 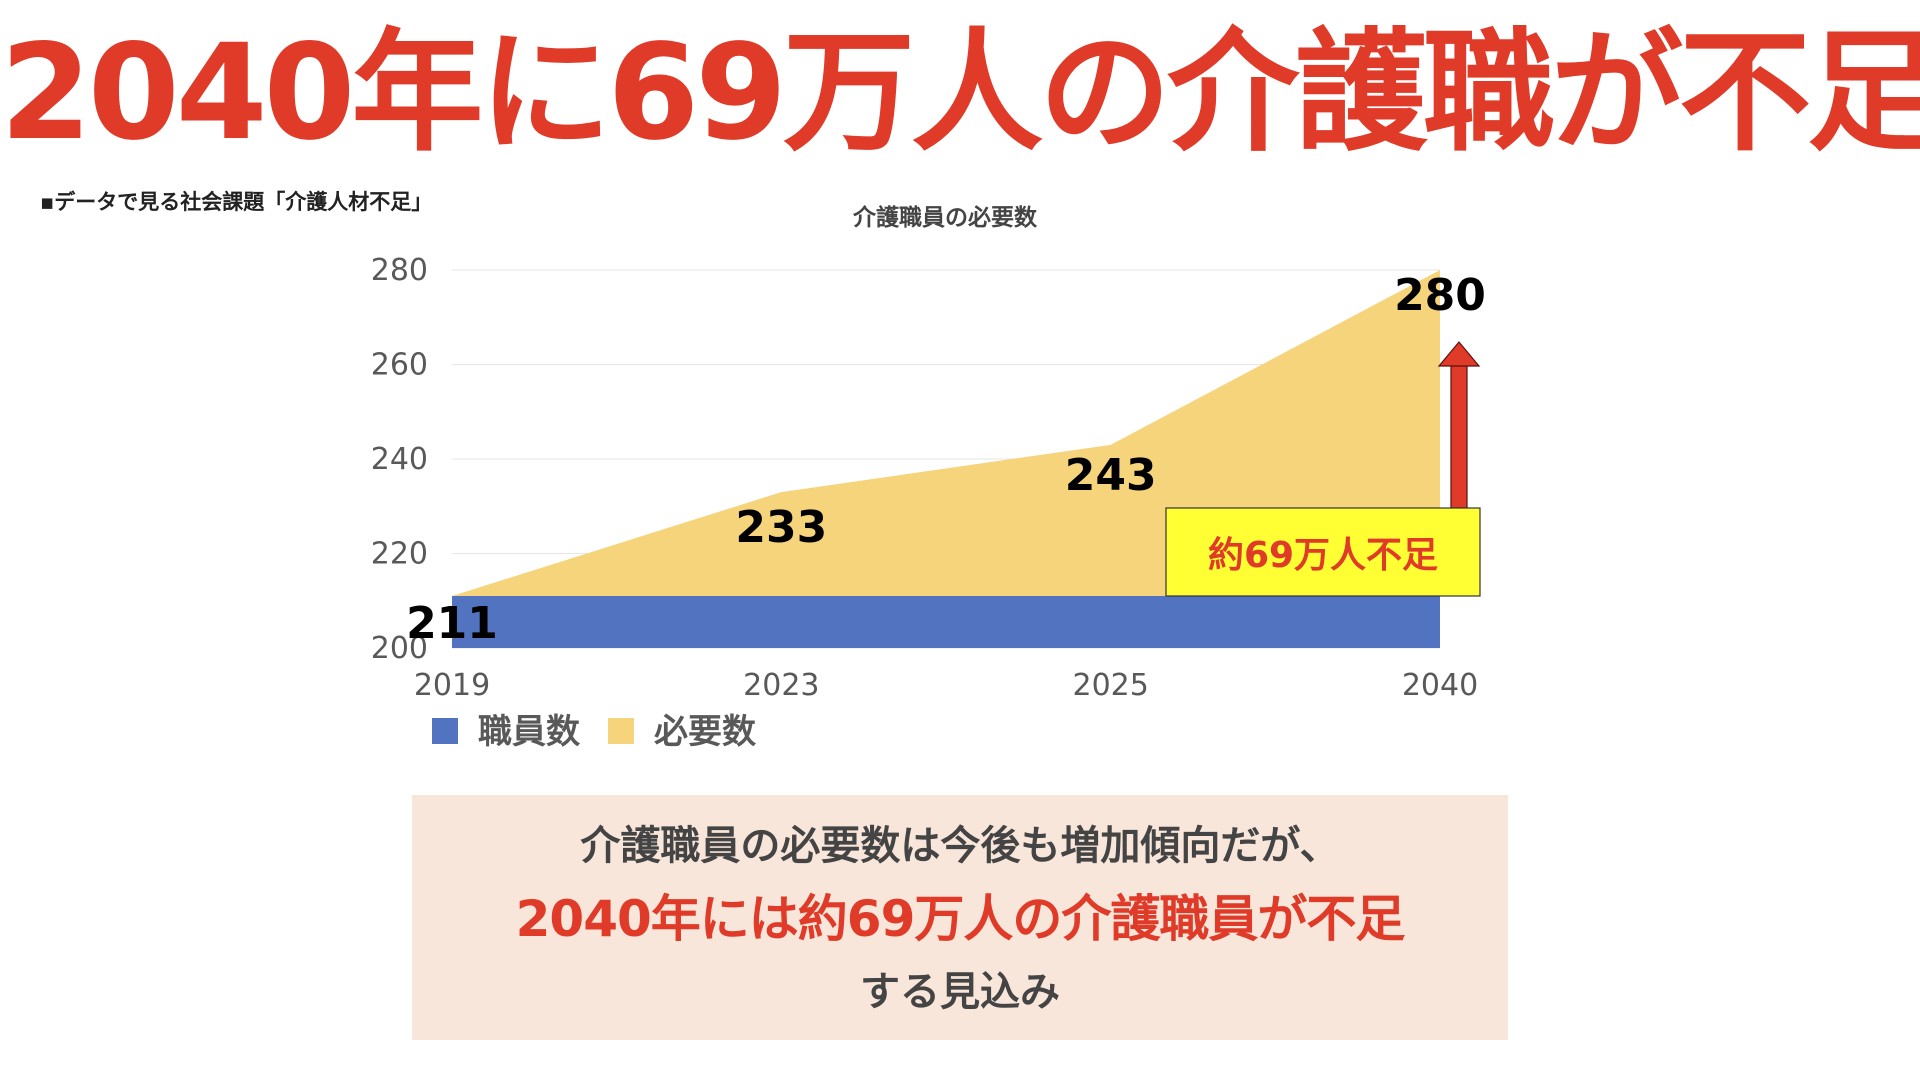 I want to click on staff-area, so click(x=946, y=622).